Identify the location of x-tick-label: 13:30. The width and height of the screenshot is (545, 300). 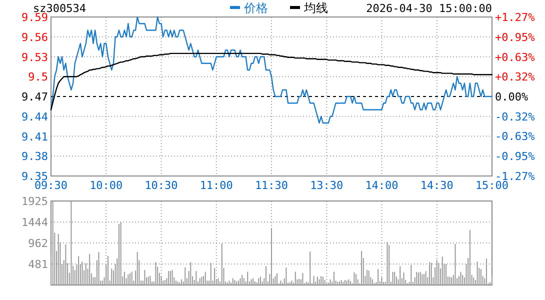
(327, 185).